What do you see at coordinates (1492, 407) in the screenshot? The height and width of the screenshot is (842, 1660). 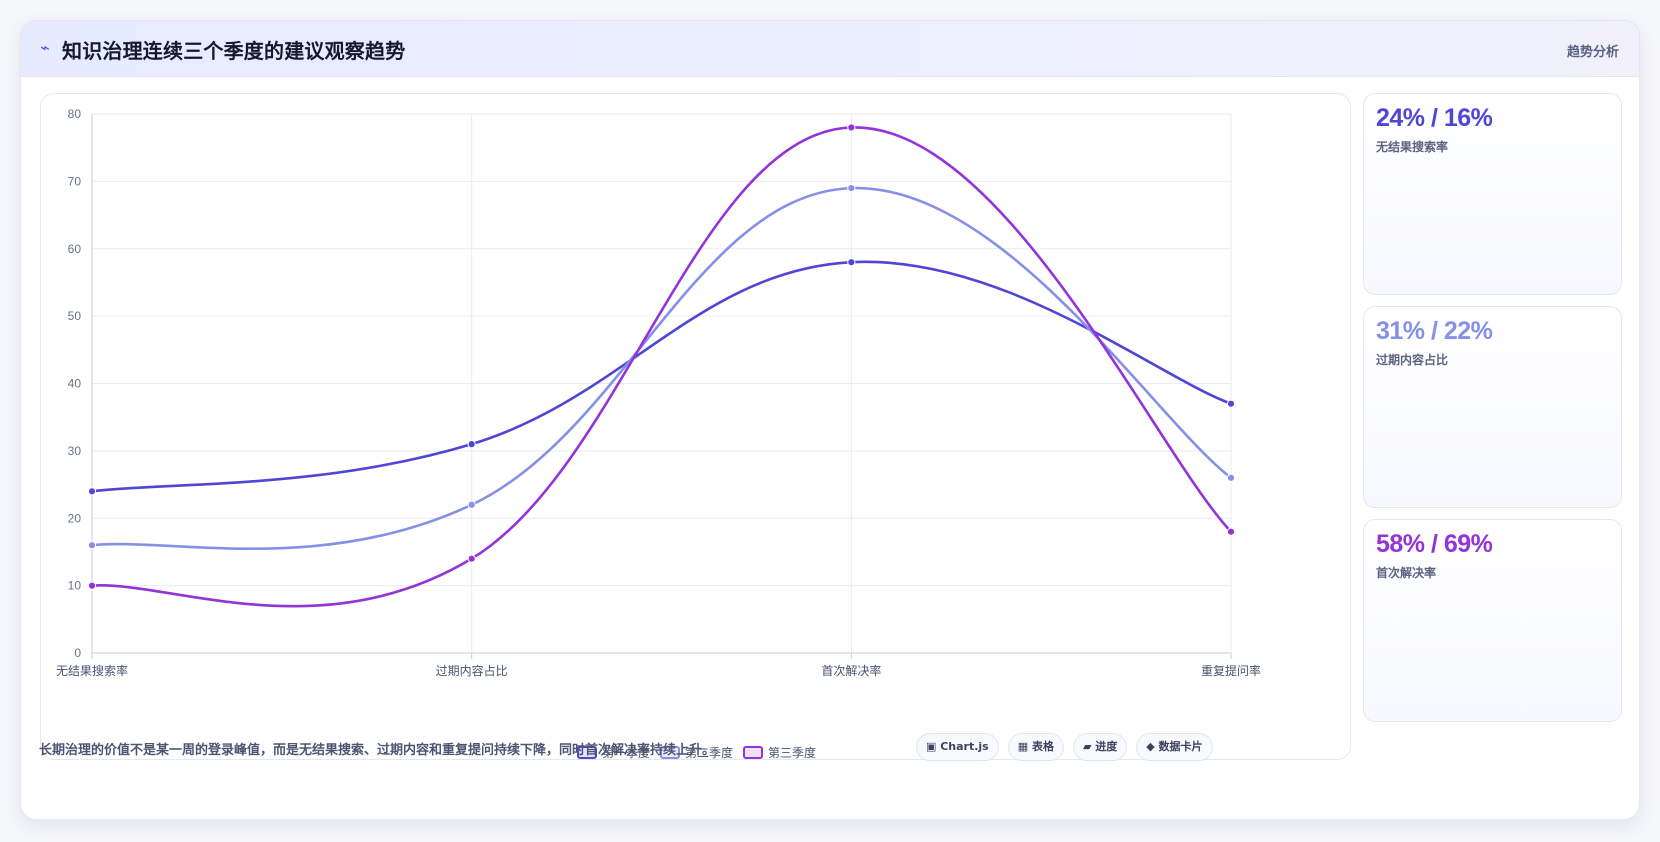 I see `stat-card-outdated: 31% / 22% 过期内容占比` at bounding box center [1492, 407].